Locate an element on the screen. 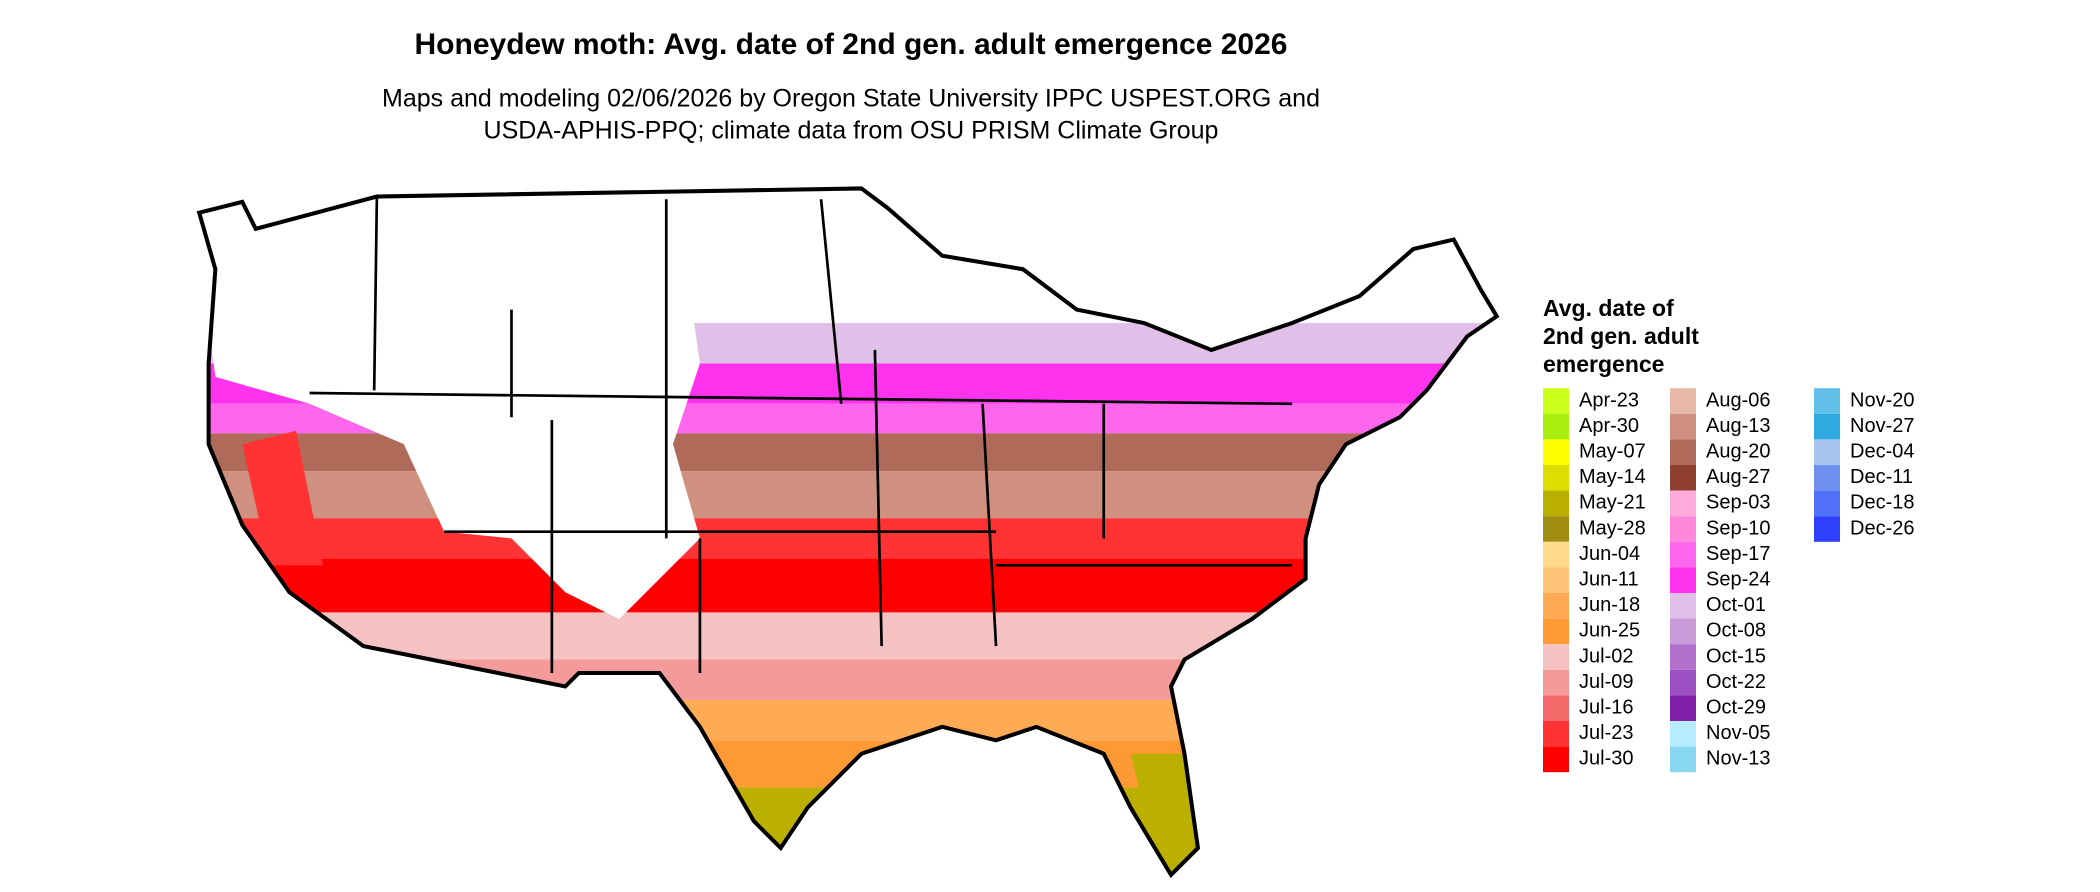 The image size is (2100, 892). legend-label: Oct-22 is located at coordinates (1736, 682).